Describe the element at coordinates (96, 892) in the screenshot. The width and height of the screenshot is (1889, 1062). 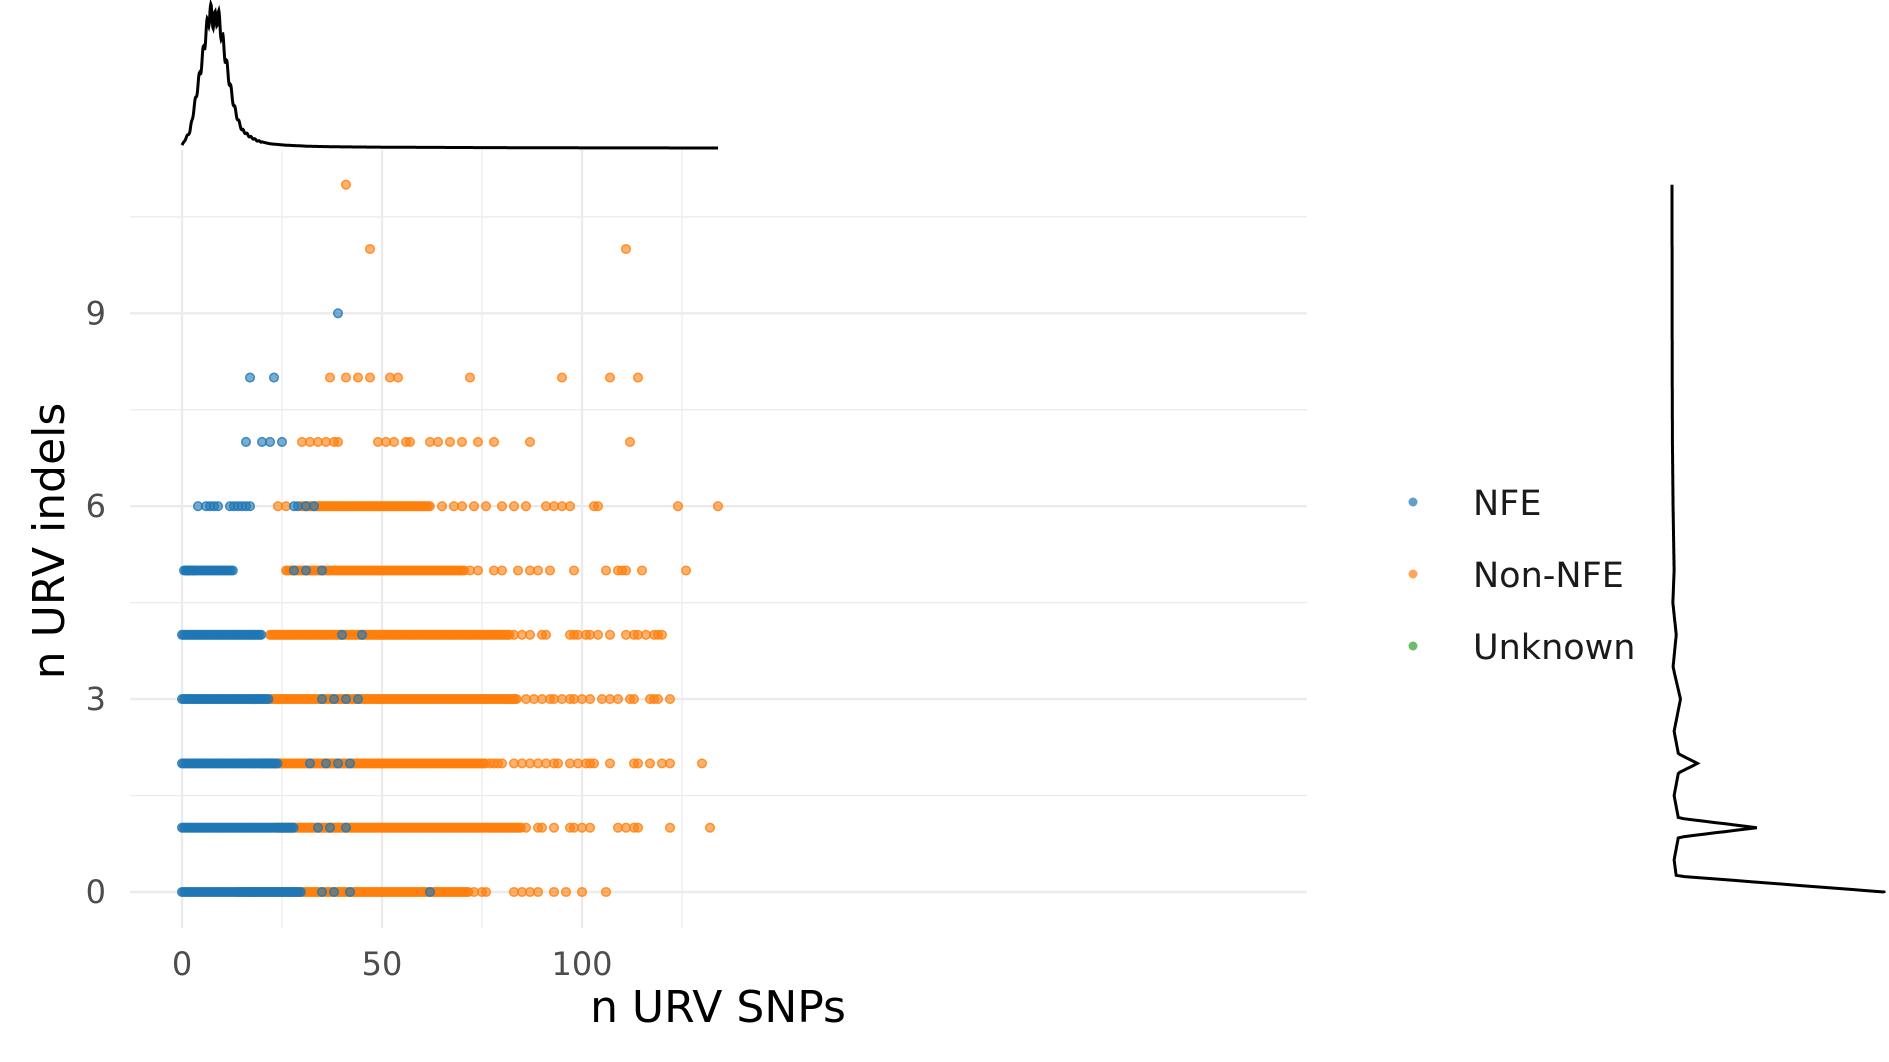
I see `y-tick-label: 0` at that location.